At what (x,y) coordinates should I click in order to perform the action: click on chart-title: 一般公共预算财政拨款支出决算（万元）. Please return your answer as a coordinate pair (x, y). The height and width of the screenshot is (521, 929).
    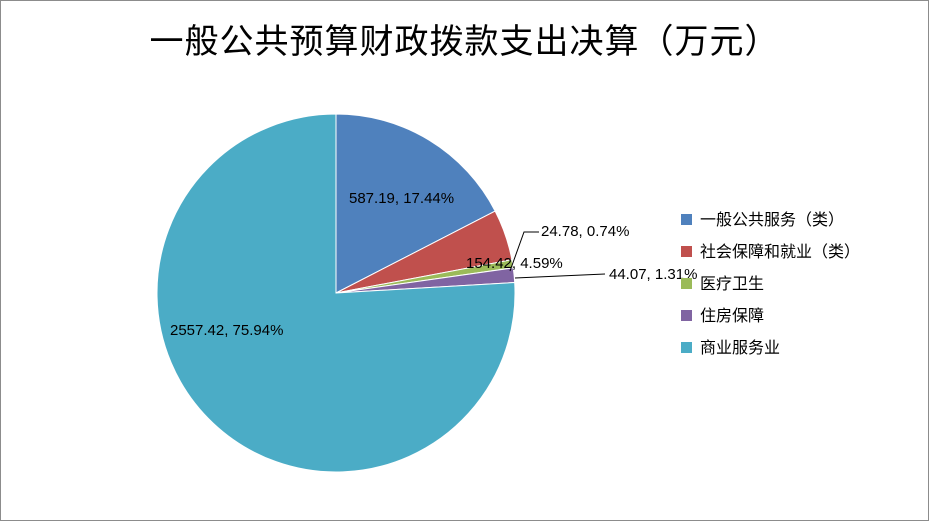
    Looking at the image, I should click on (464, 42).